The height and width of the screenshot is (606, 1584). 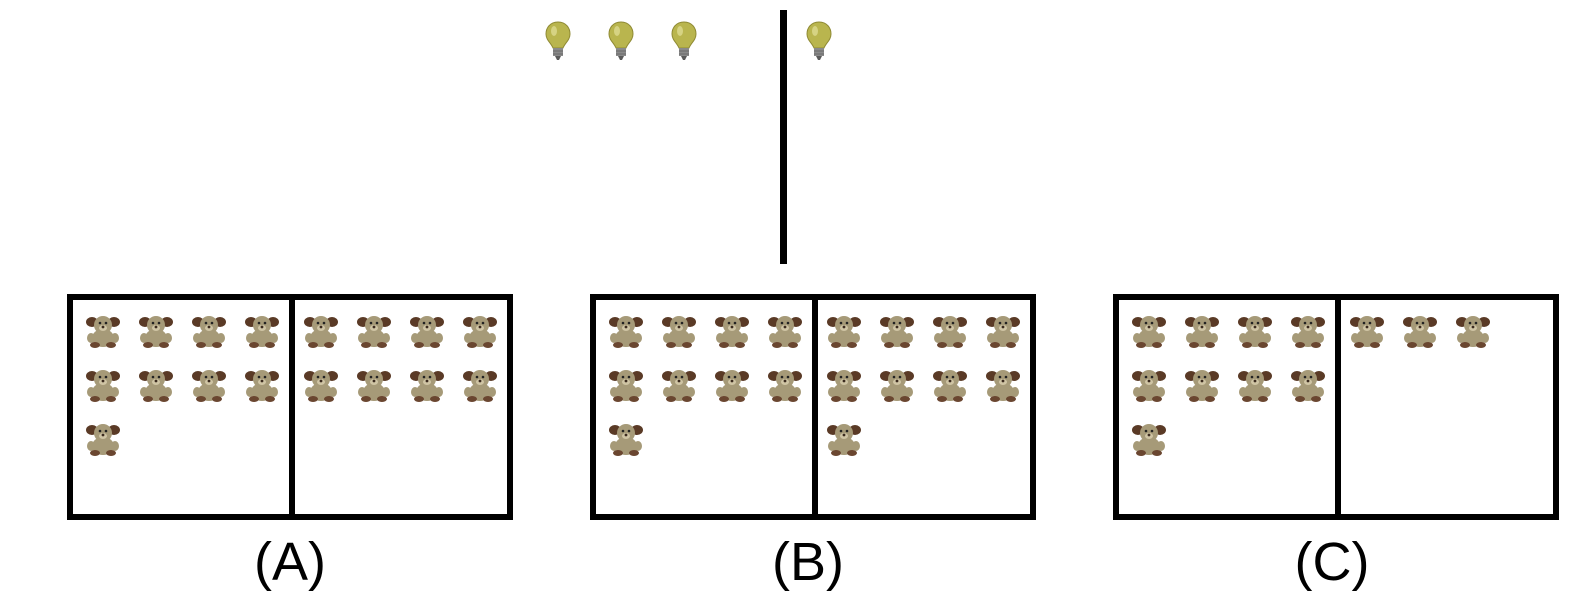 I want to click on option-a-divider, so click(x=292, y=407).